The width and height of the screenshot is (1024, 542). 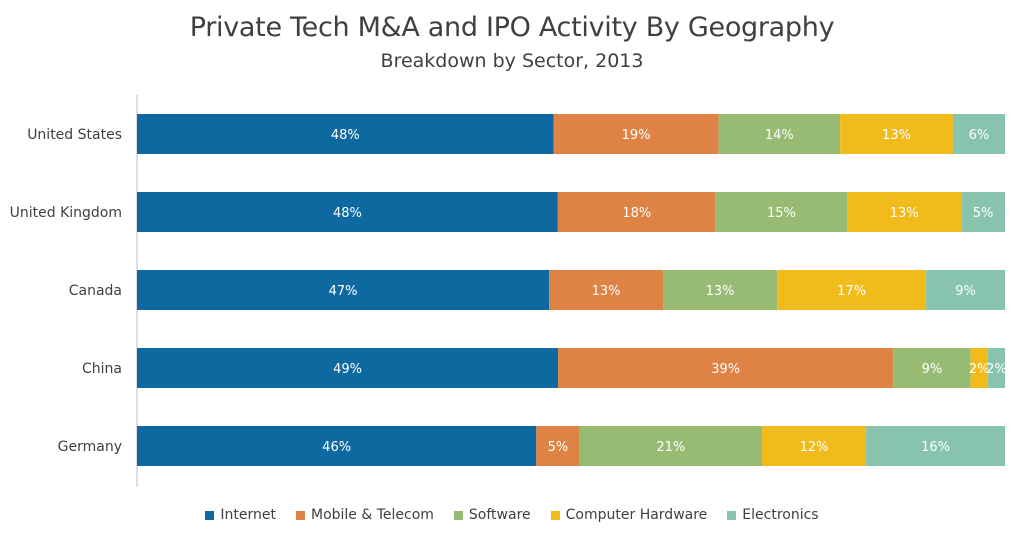 I want to click on data-label: 39%, so click(x=725, y=369).